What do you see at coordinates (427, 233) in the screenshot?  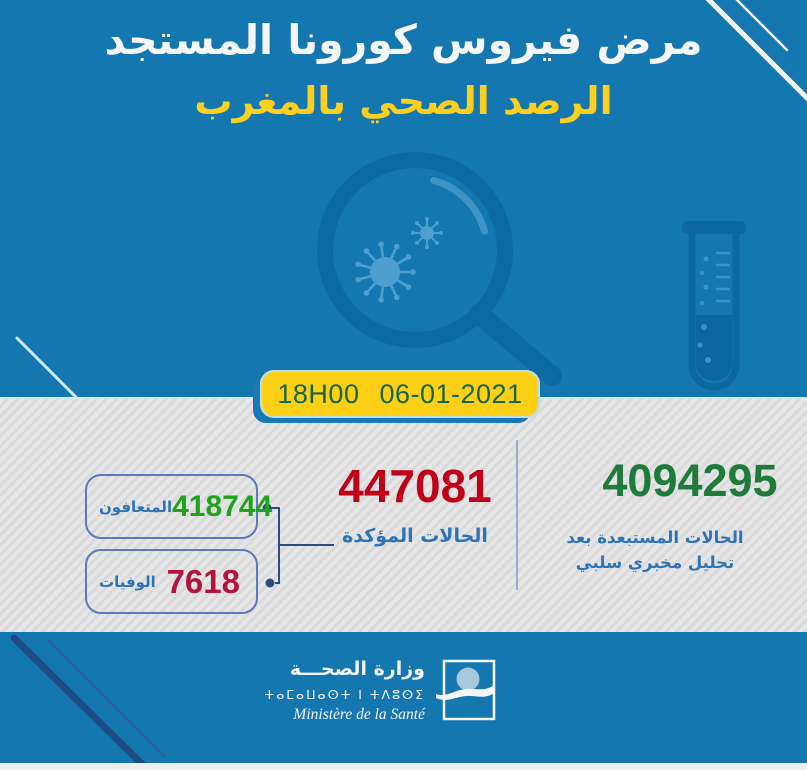 I see `virus-icon-small` at bounding box center [427, 233].